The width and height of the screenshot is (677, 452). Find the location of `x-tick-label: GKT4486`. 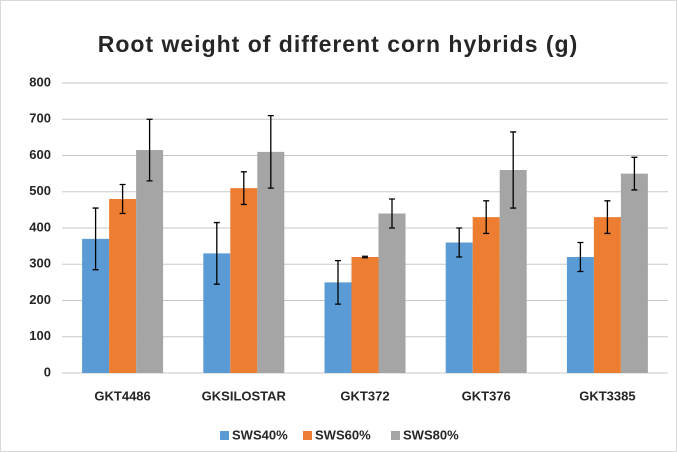

x-tick-label: GKT4486 is located at coordinates (122, 395).